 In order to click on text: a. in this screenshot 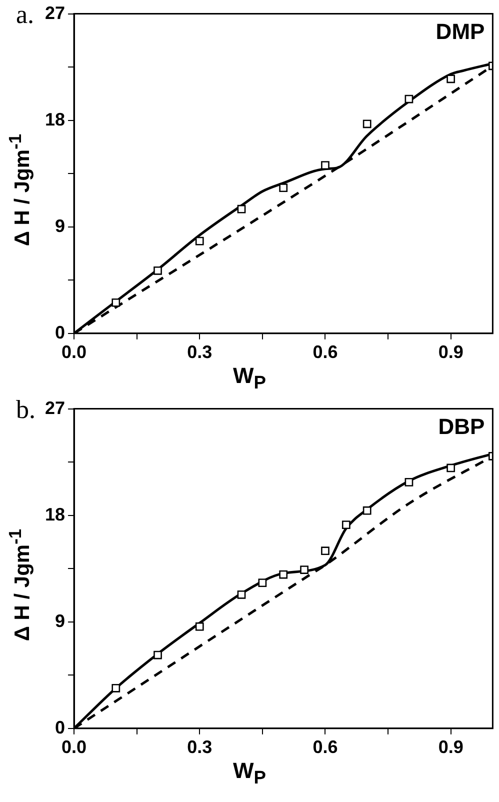, I will do `click(25, 15)`.